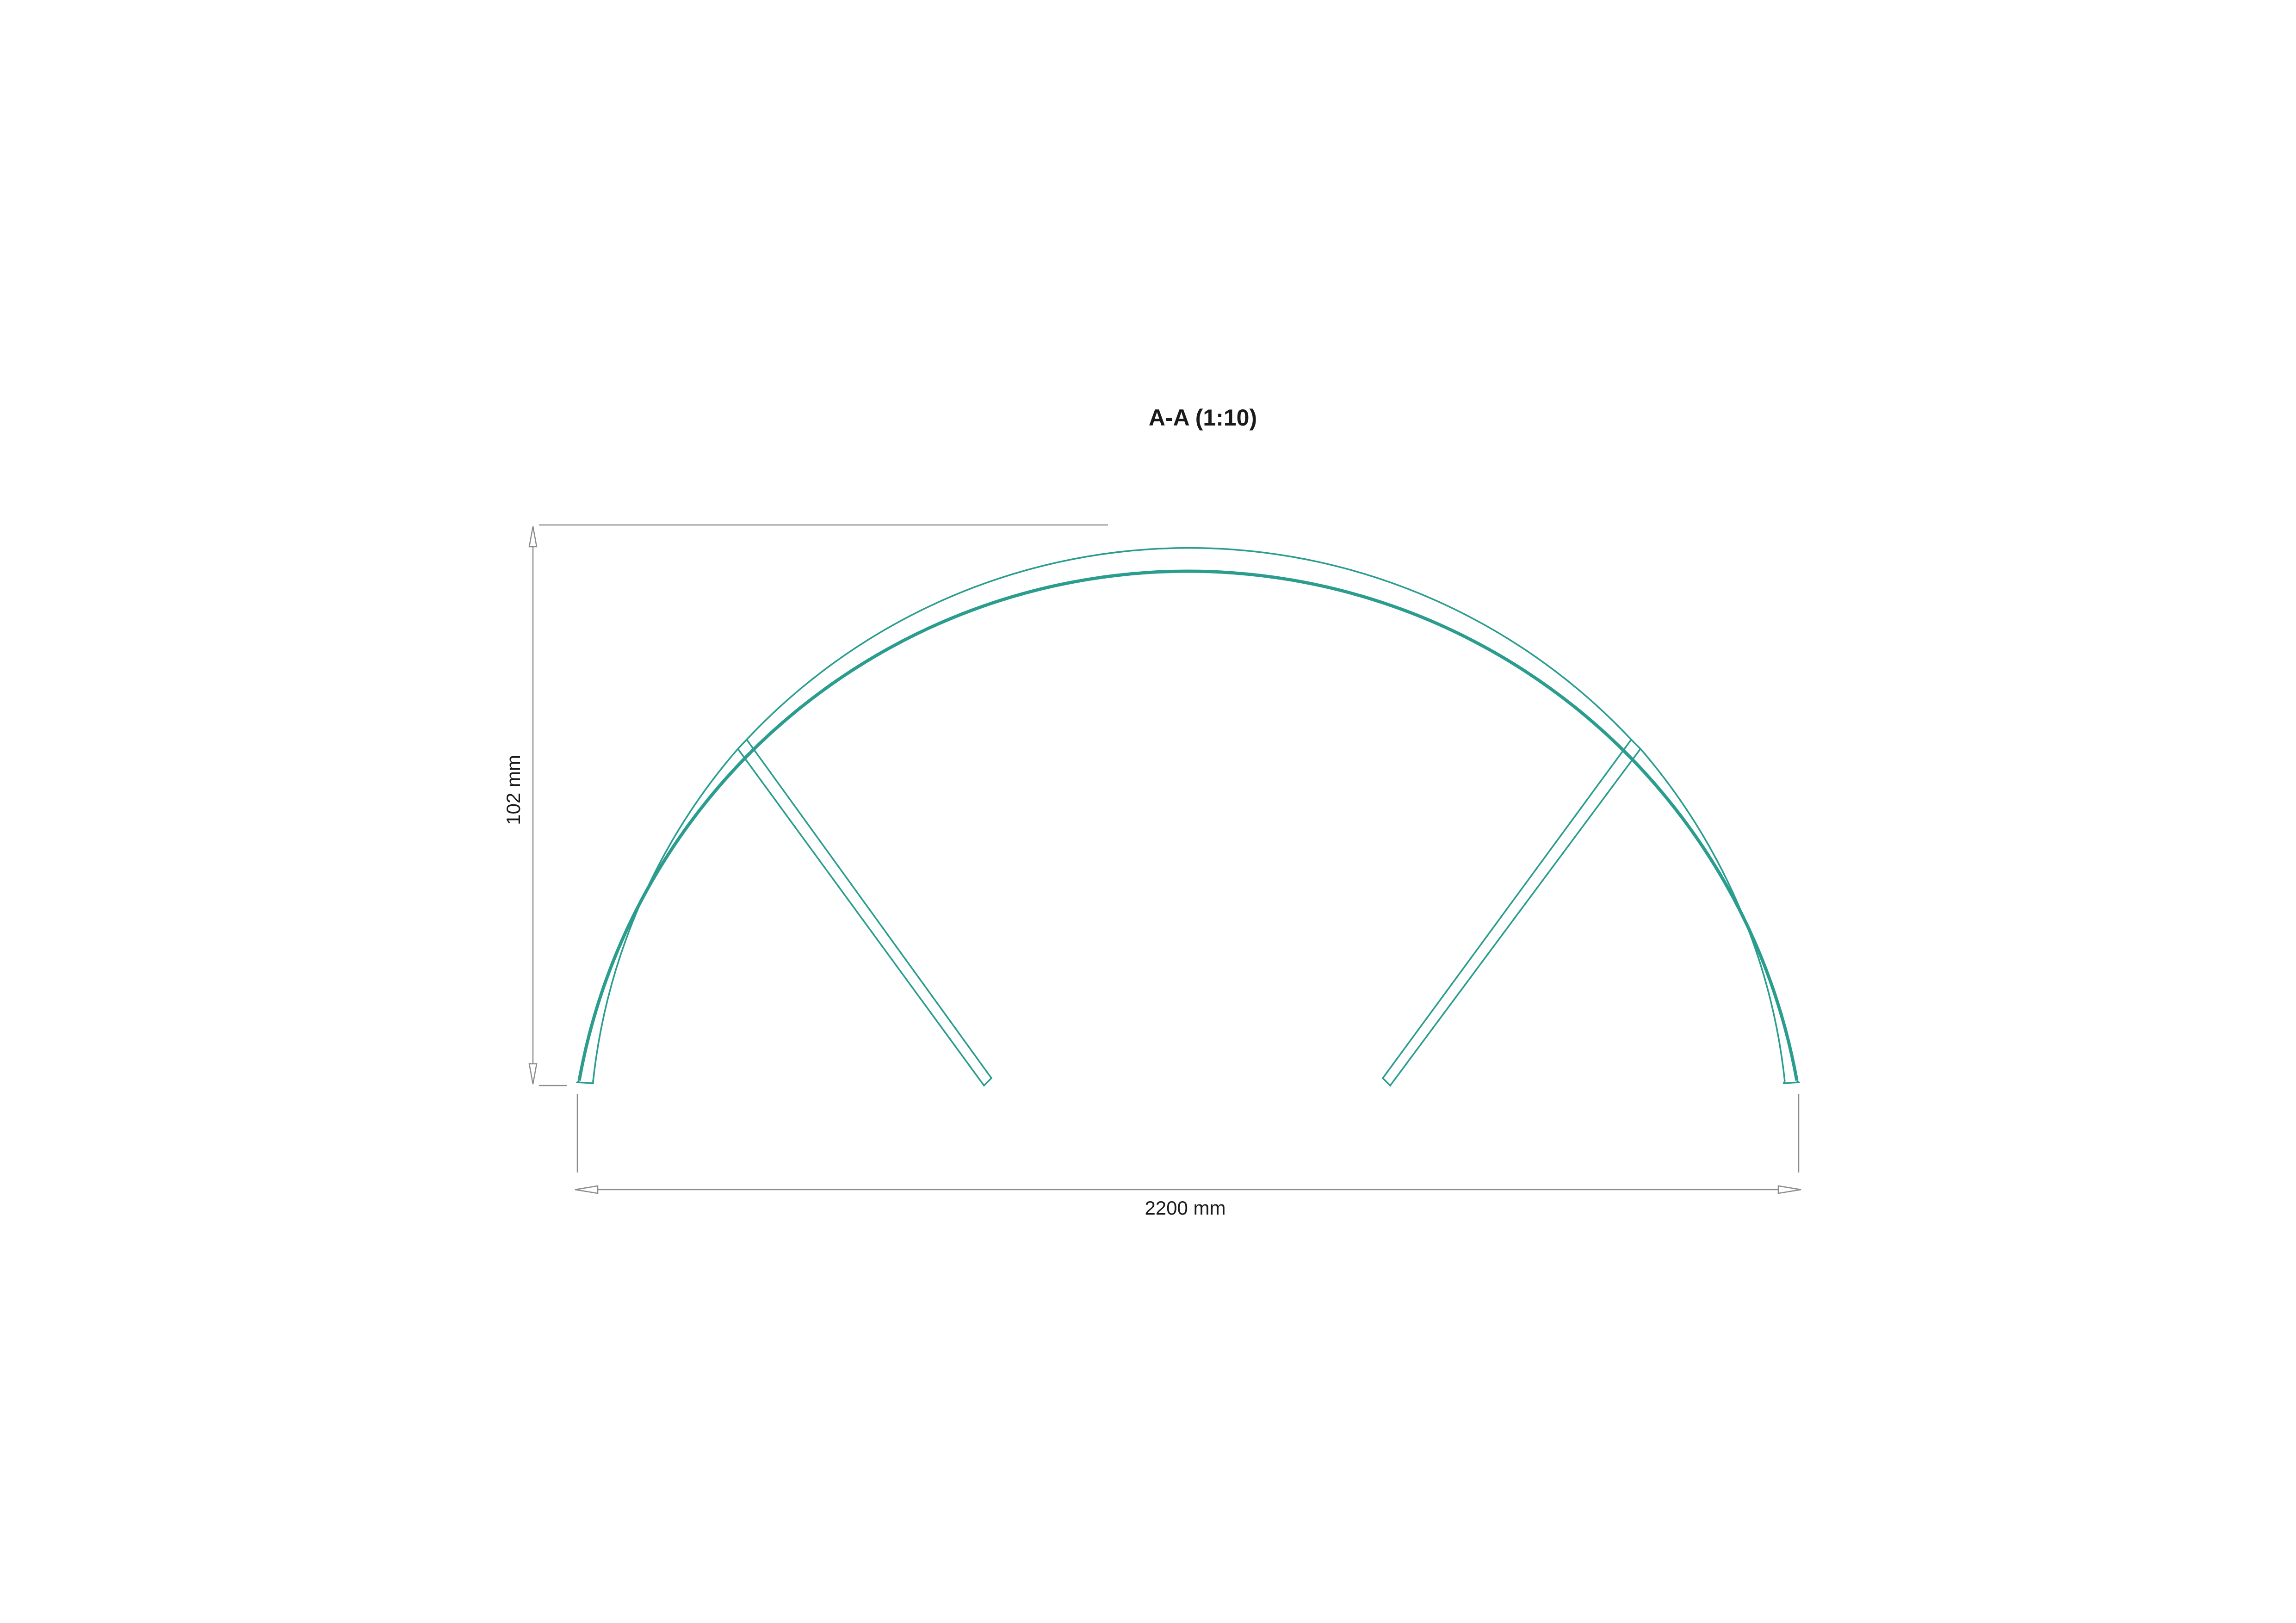 The height and width of the screenshot is (1623, 2296). Describe the element at coordinates (533, 537) in the screenshot. I see `height-arrow-top` at that location.